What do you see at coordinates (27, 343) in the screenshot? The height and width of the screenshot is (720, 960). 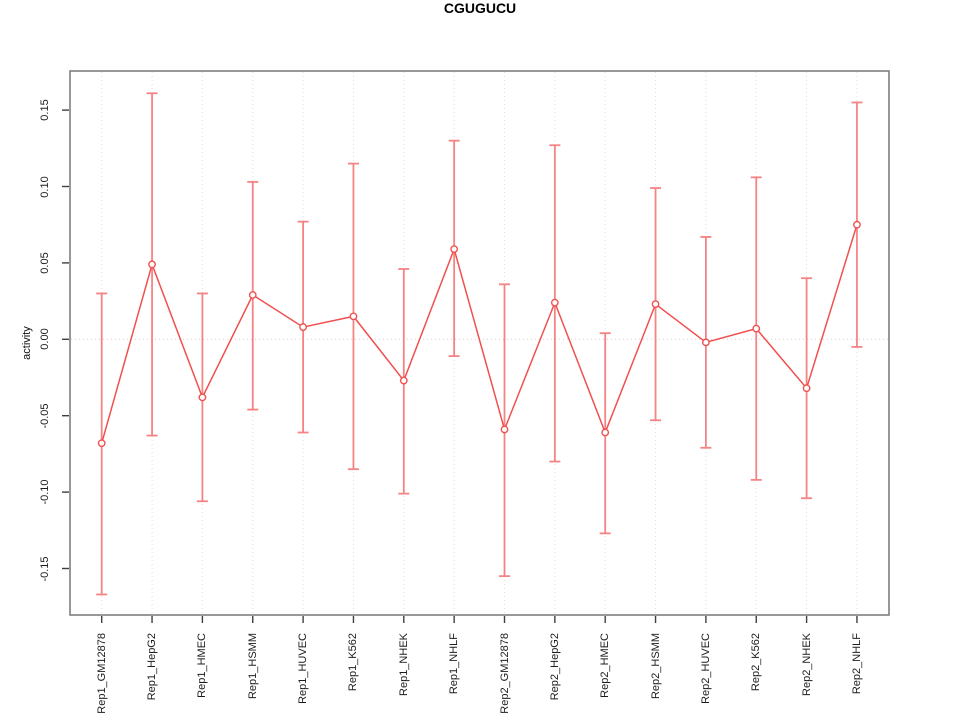 I see `y-axis-title-text: activity` at bounding box center [27, 343].